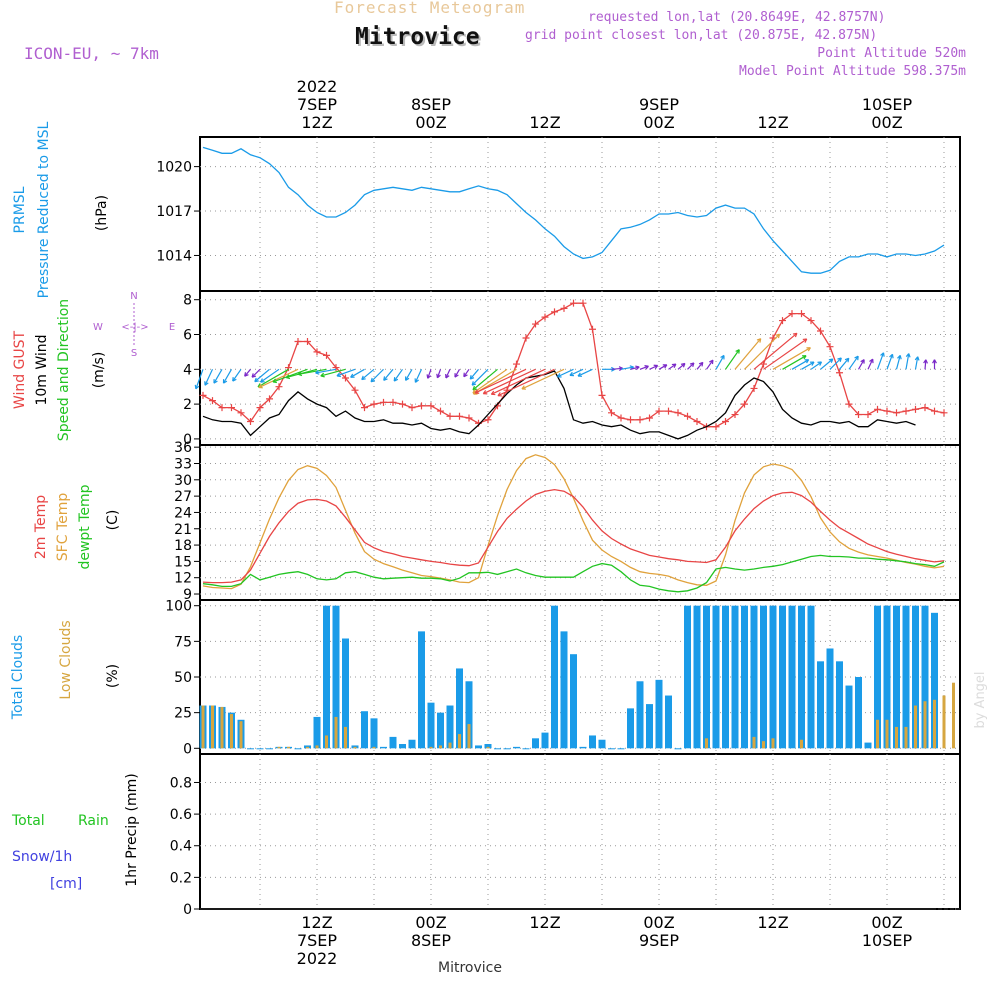 The height and width of the screenshot is (1000, 1000). What do you see at coordinates (99, 370) in the screenshot?
I see `wind-unit: (m/s)` at bounding box center [99, 370].